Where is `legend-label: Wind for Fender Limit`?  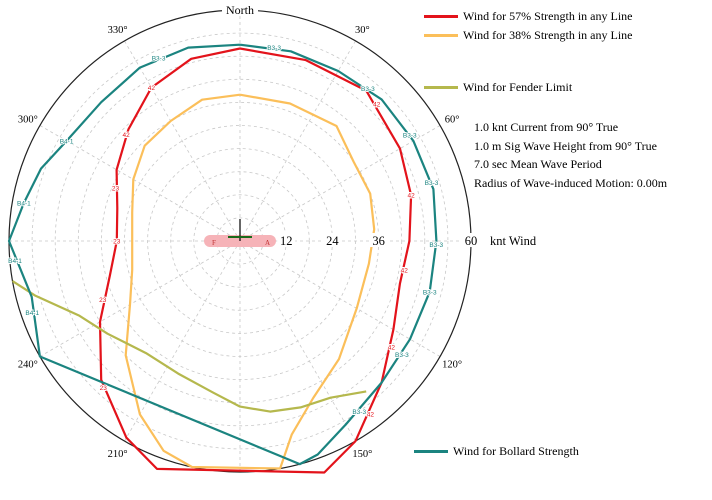 legend-label: Wind for Fender Limit is located at coordinates (518, 87).